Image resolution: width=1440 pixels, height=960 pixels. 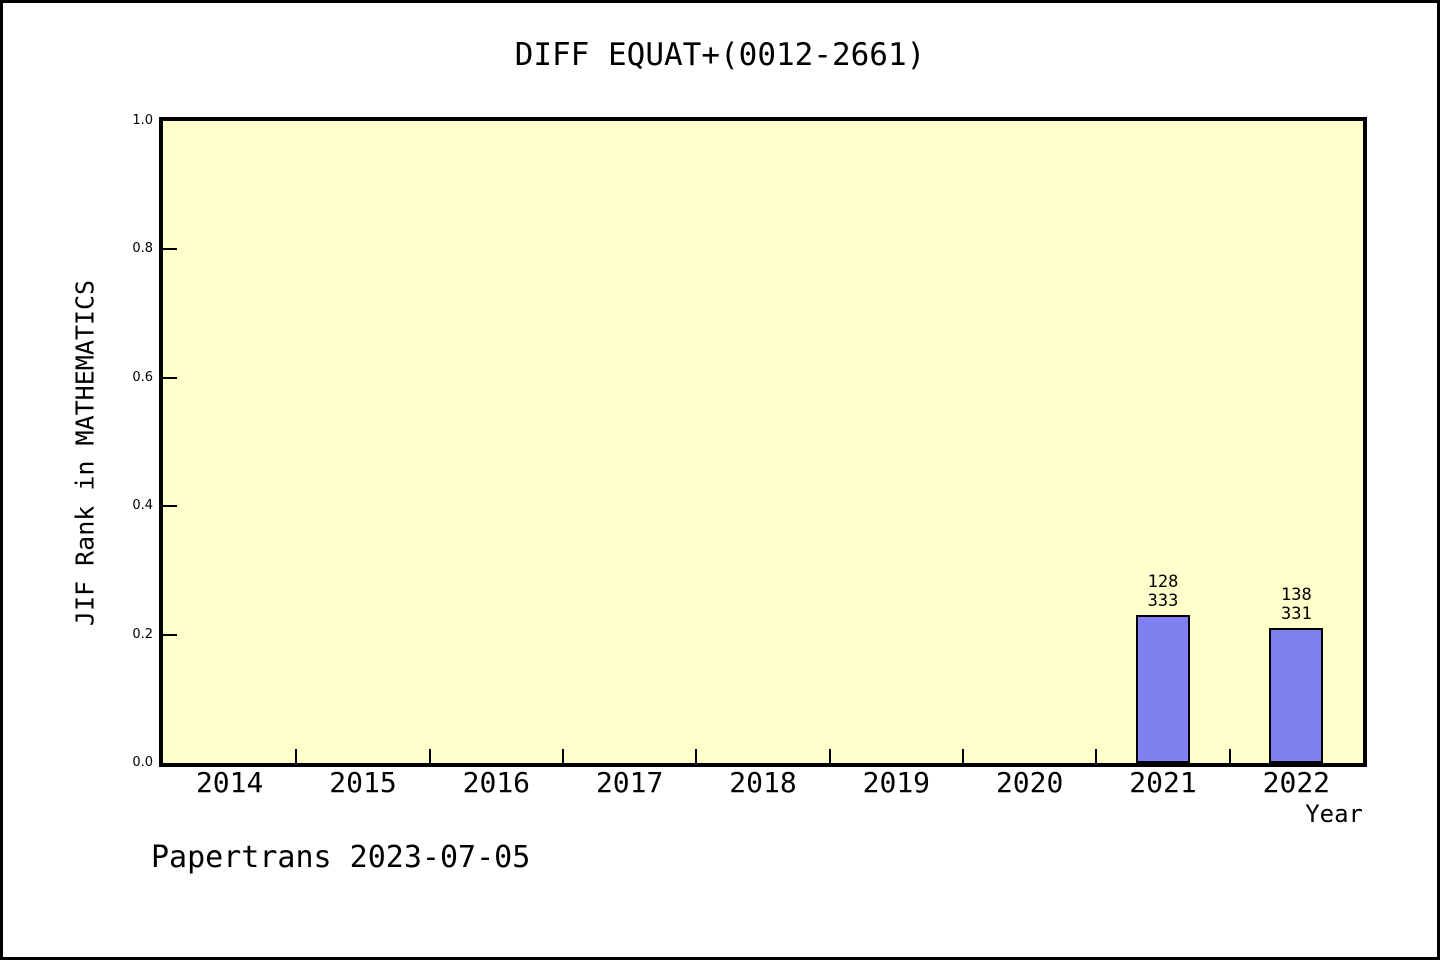 I want to click on x-axis-category-label: 2022, so click(x=1296, y=782).